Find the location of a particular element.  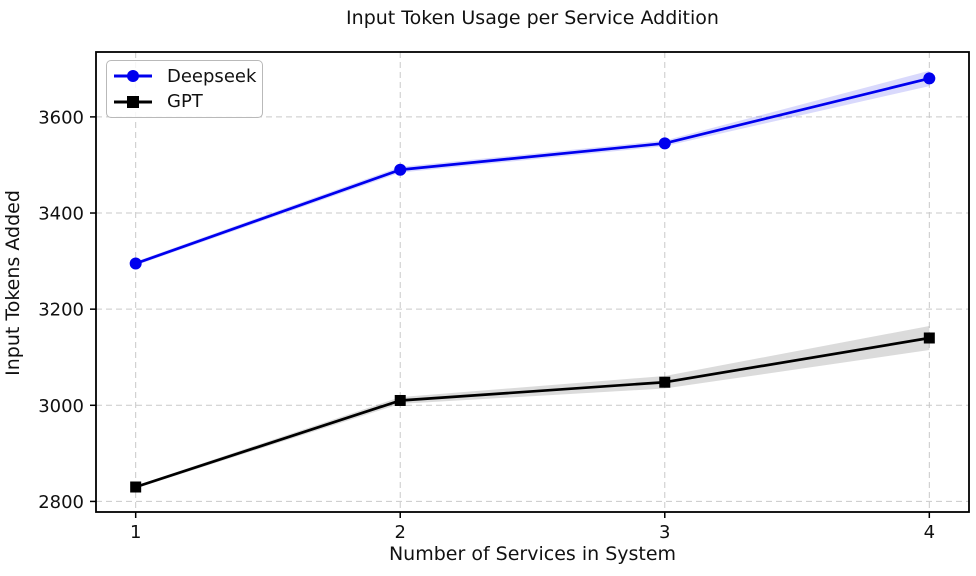

y-tick-label: 3600 is located at coordinates (61, 117).